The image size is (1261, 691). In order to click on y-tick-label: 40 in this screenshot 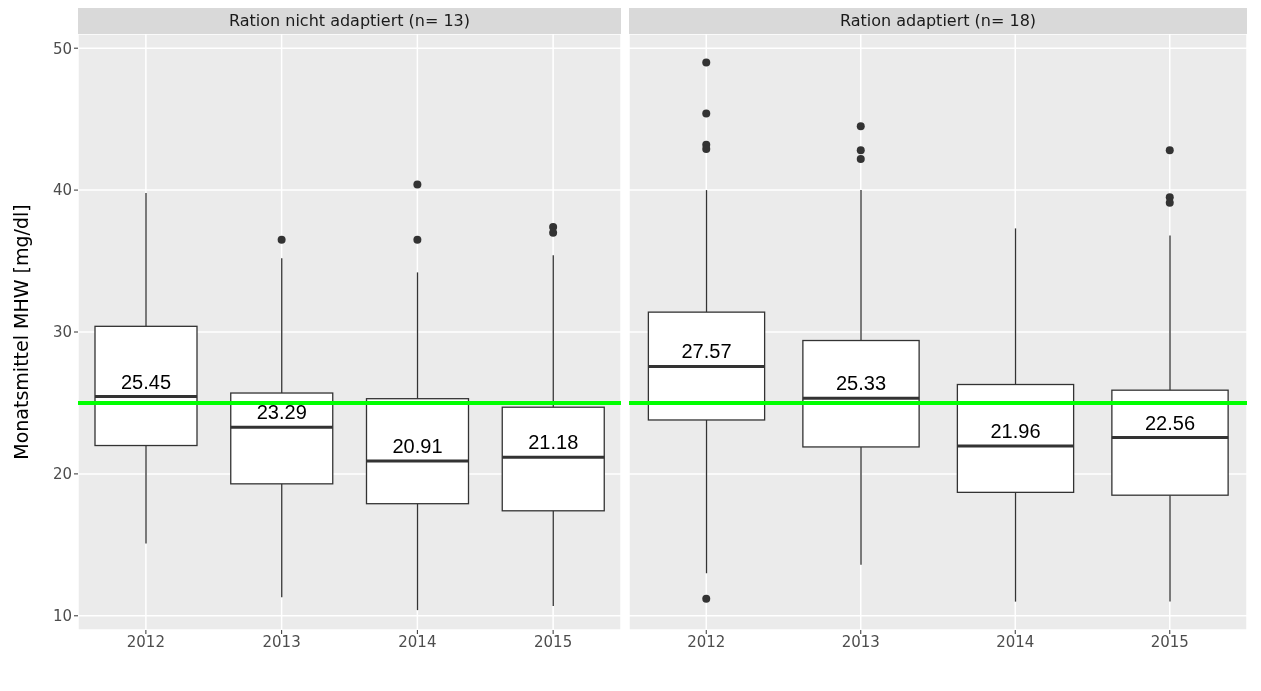, I will do `click(62, 190)`.